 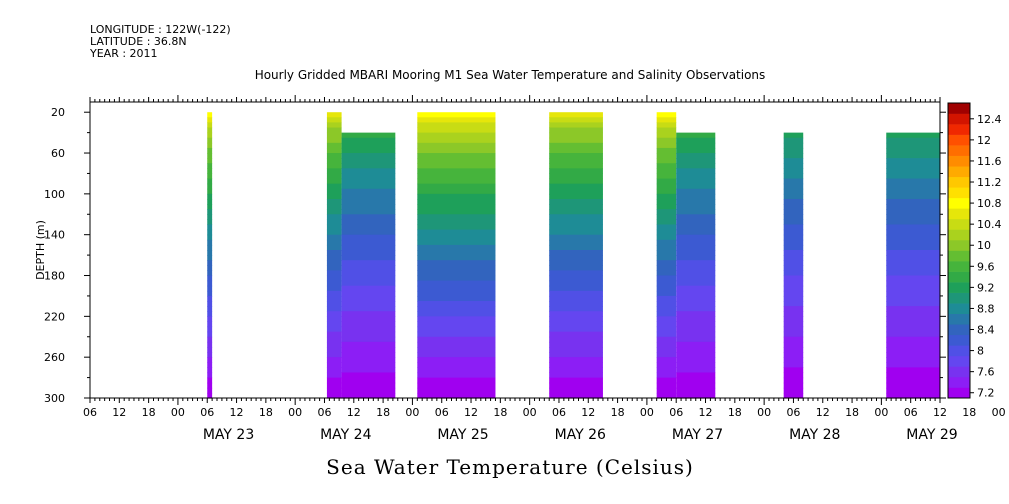 I want to click on longitude-label: LONGITUDE : 122W(-122), so click(x=160, y=29).